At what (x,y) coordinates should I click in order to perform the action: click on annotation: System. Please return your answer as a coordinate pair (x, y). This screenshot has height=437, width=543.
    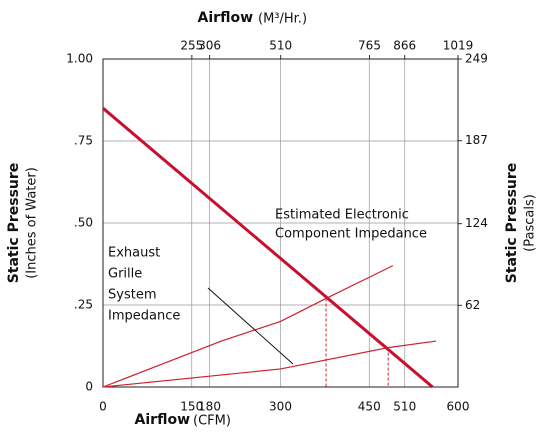
    Looking at the image, I should click on (132, 295).